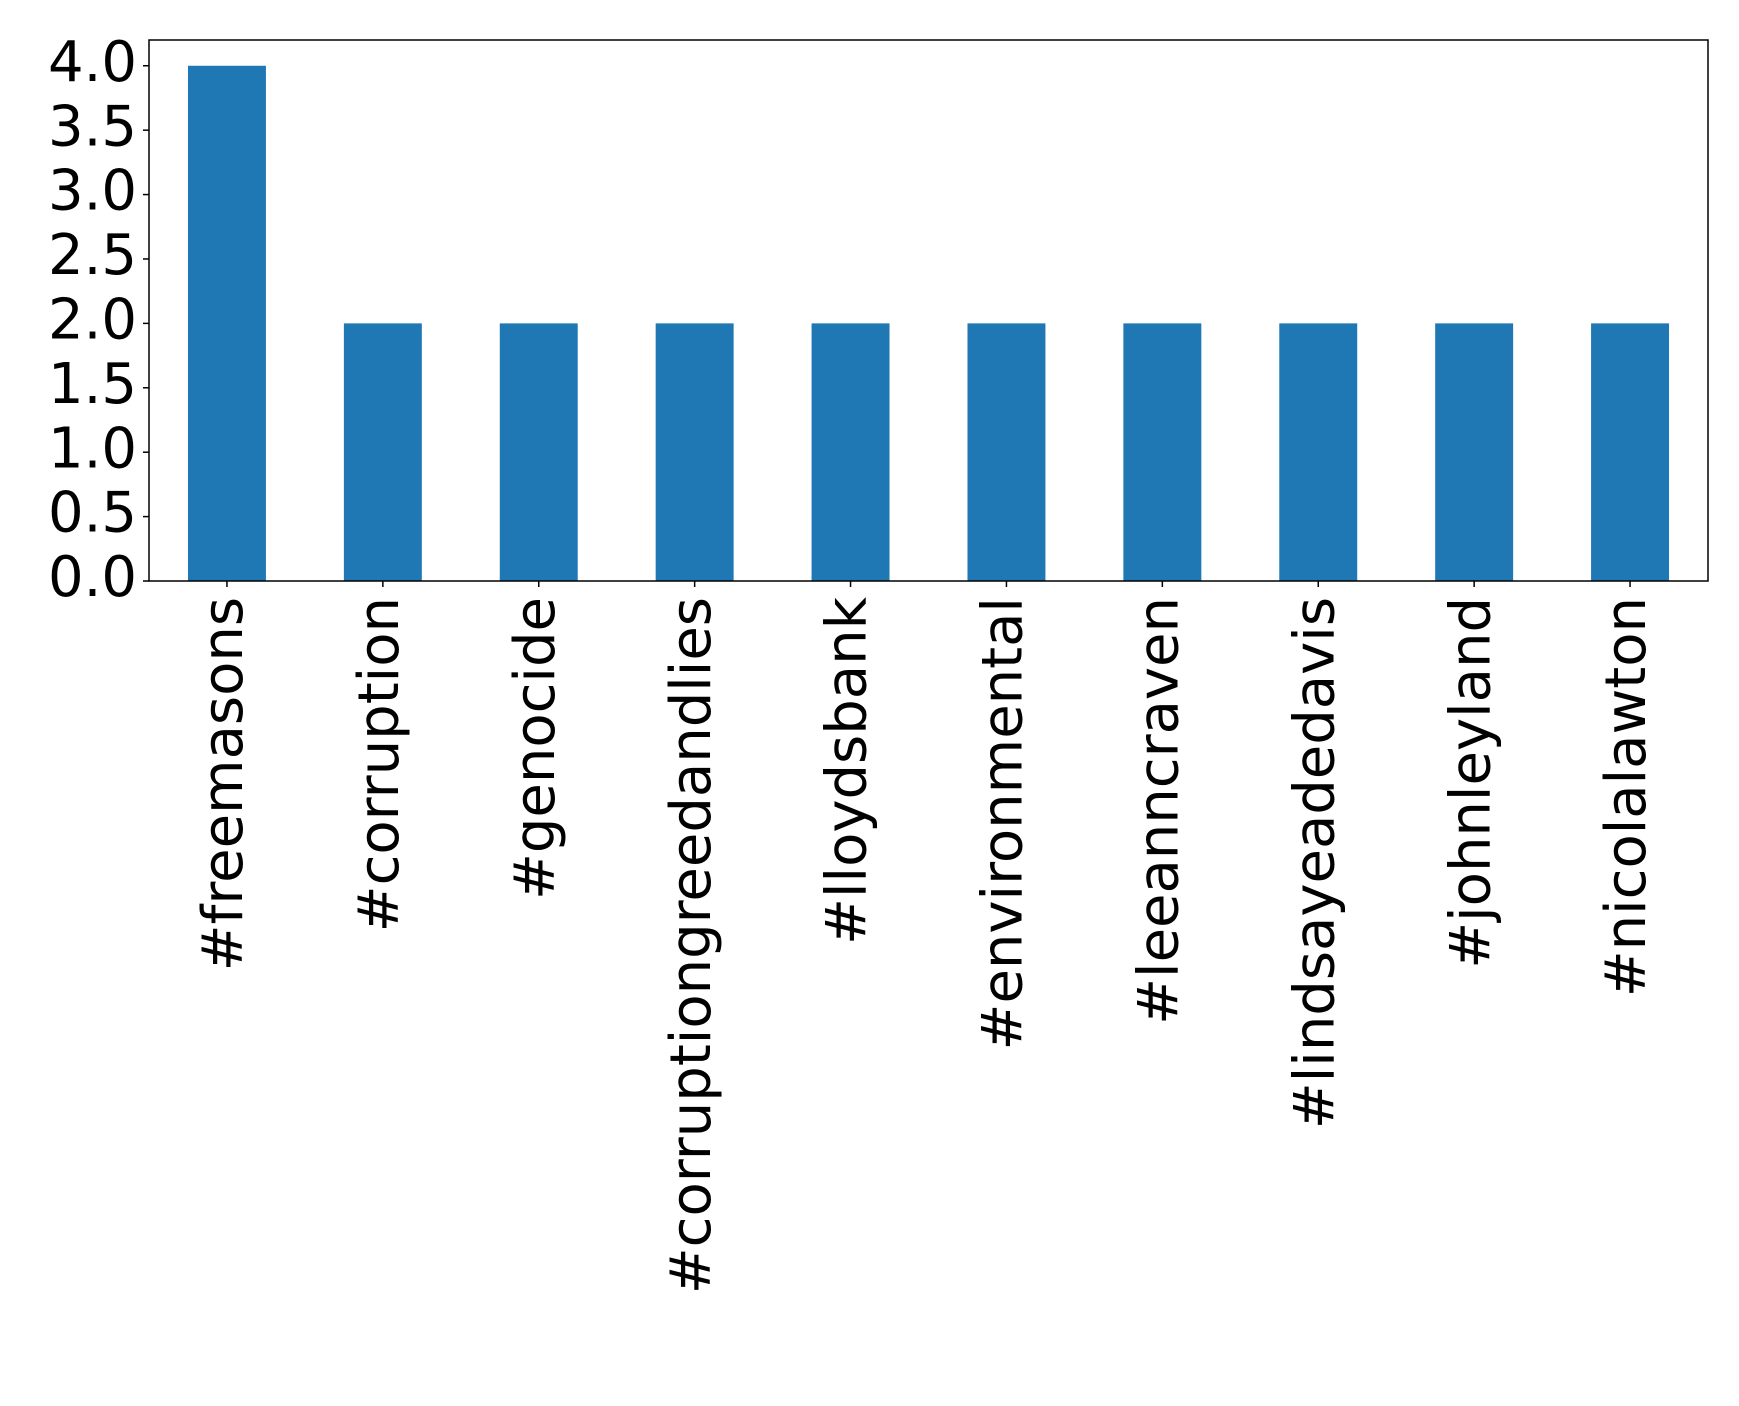 The width and height of the screenshot is (1739, 1406). What do you see at coordinates (92, 320) in the screenshot?
I see `y-tick-label: 2.0` at bounding box center [92, 320].